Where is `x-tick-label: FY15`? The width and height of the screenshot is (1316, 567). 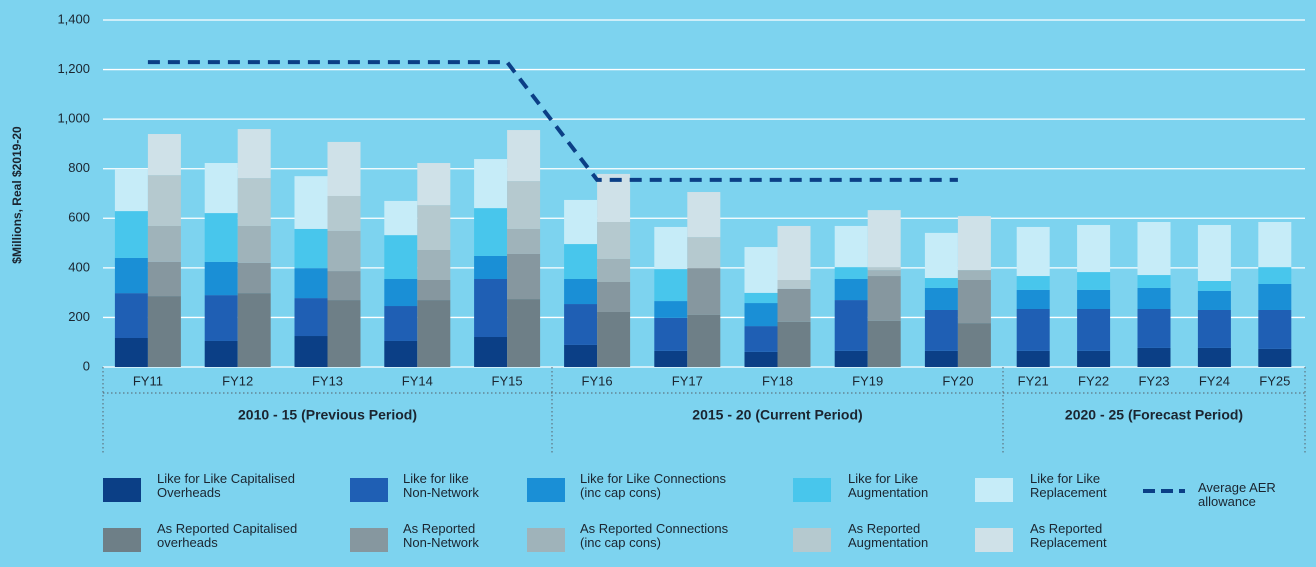
x-tick-label: FY15 is located at coordinates (507, 380).